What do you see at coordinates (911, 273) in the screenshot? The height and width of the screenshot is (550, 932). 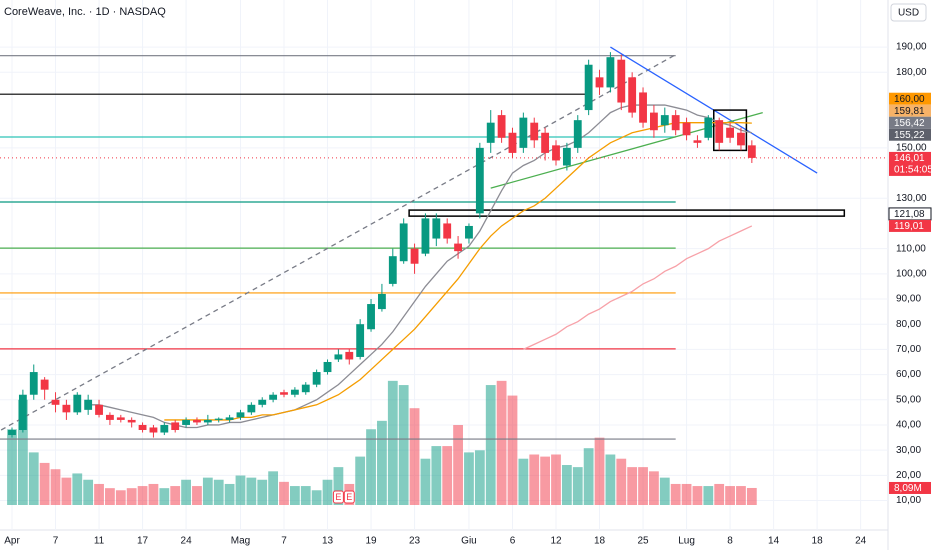 I see `y-tick-label: 100,00` at bounding box center [911, 273].